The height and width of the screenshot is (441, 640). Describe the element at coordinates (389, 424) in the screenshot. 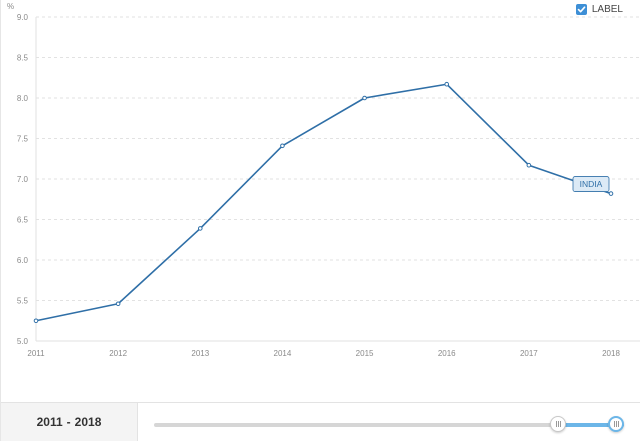

I see `range-slider-track` at that location.